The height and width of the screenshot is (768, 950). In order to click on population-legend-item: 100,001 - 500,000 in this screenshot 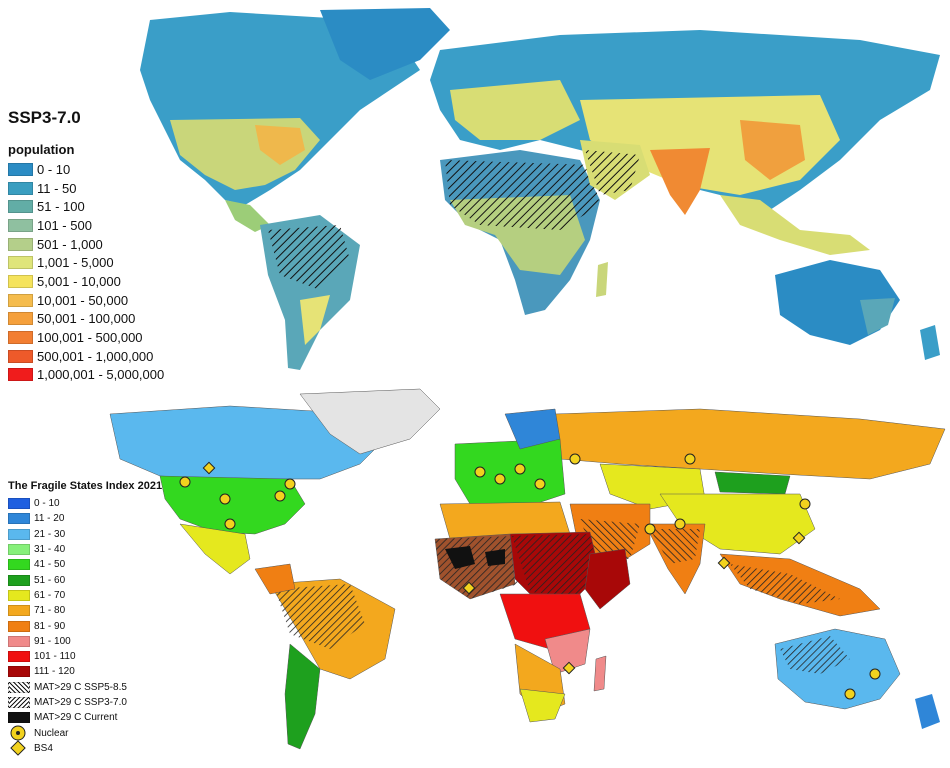, I will do `click(98, 337)`.